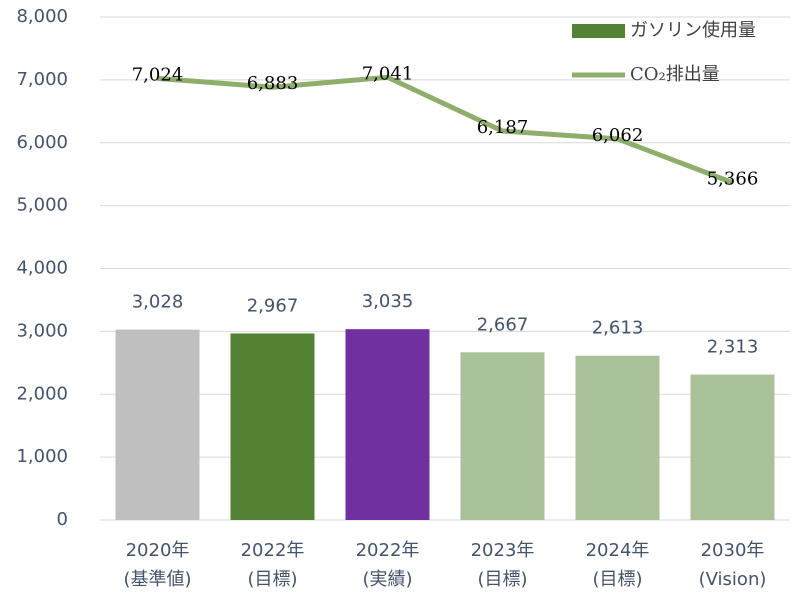  What do you see at coordinates (733, 579) in the screenshot?
I see `x-tick-label: (Vision)` at bounding box center [733, 579].